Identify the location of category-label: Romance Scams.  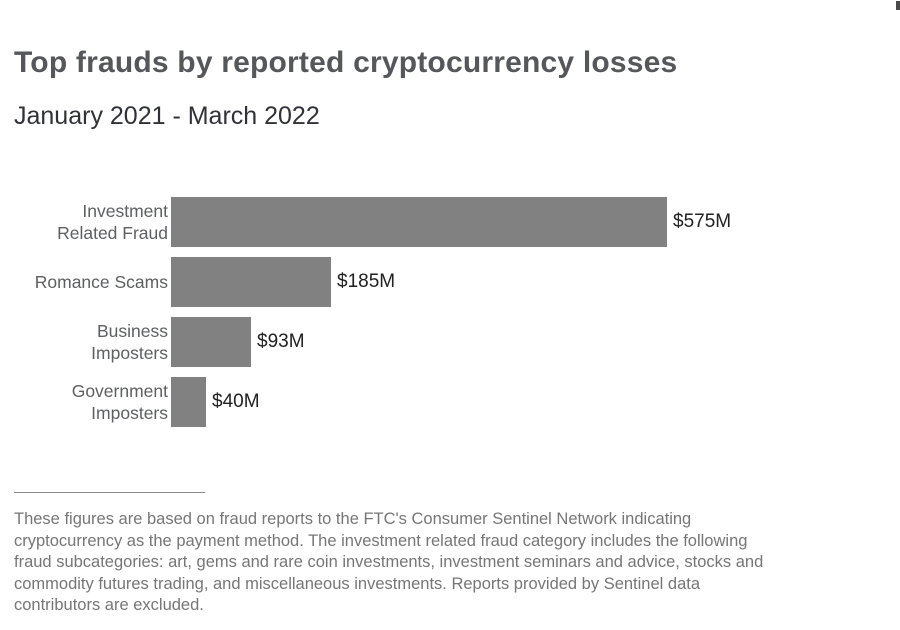
(101, 282).